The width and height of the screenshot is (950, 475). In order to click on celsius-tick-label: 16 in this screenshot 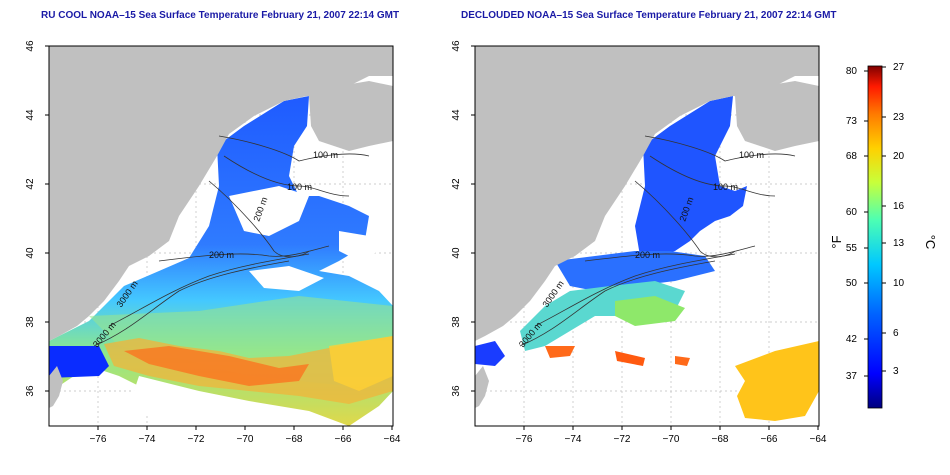, I will do `click(899, 206)`.